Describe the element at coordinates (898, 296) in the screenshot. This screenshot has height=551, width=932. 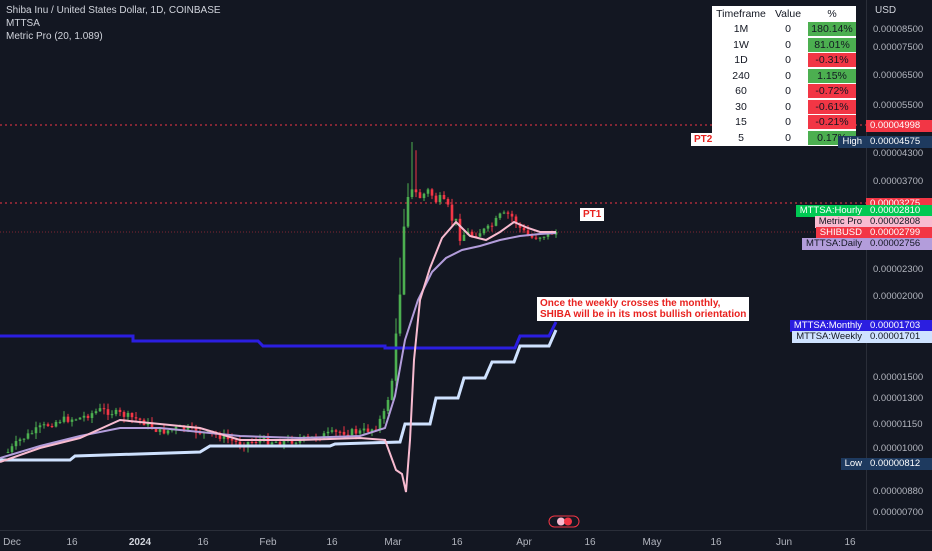
I see `price-tick: 0.00002000` at that location.